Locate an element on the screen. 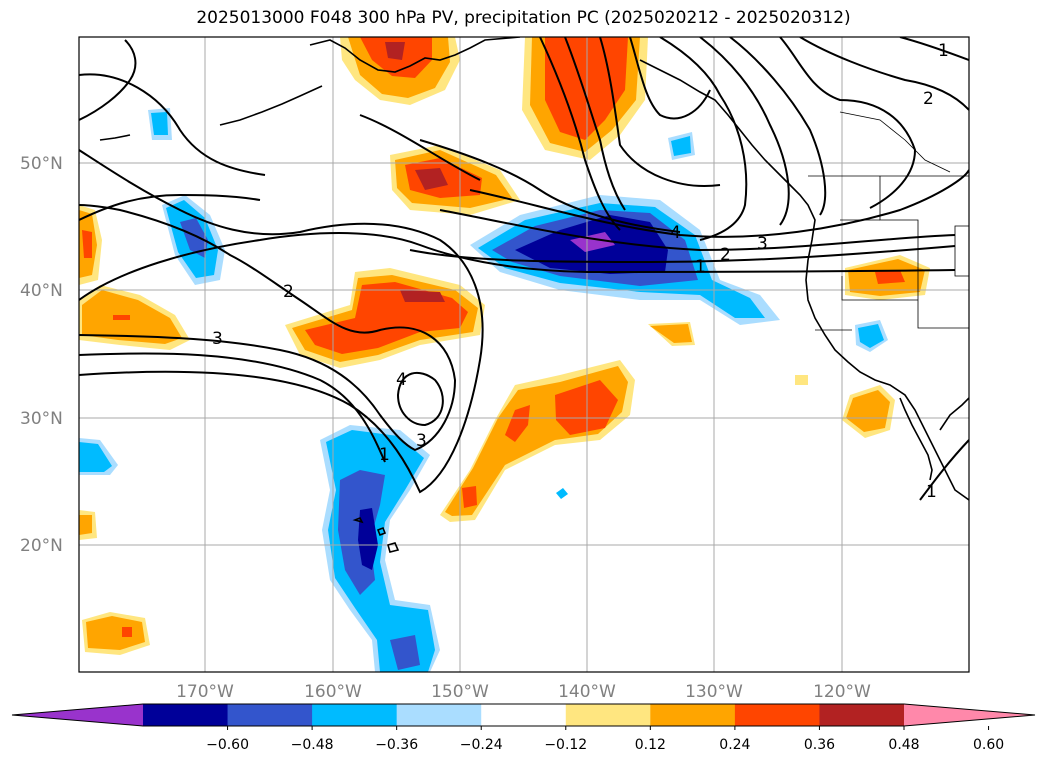 Image resolution: width=1047 pixels, height=765 pixels. colorbar-tick-label: −0.36 is located at coordinates (396, 745).